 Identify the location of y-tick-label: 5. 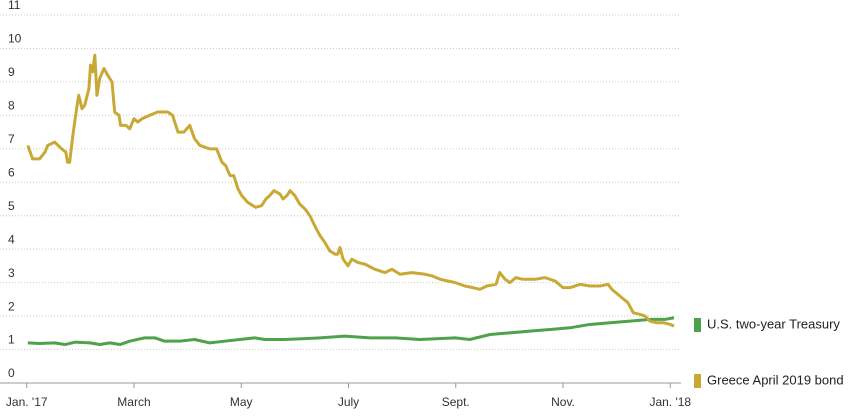
(11, 206).